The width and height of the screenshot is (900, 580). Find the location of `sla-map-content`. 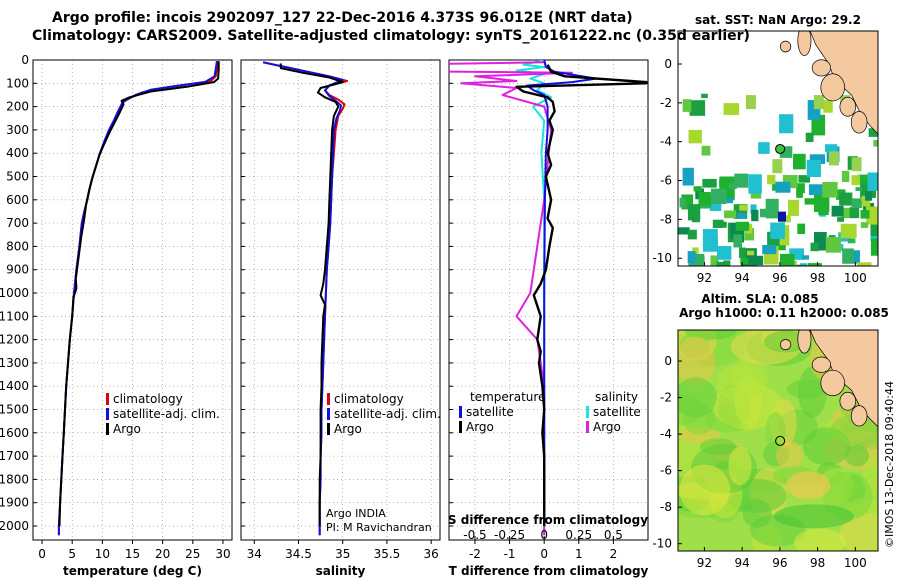

sla-map-content is located at coordinates (778, 440).